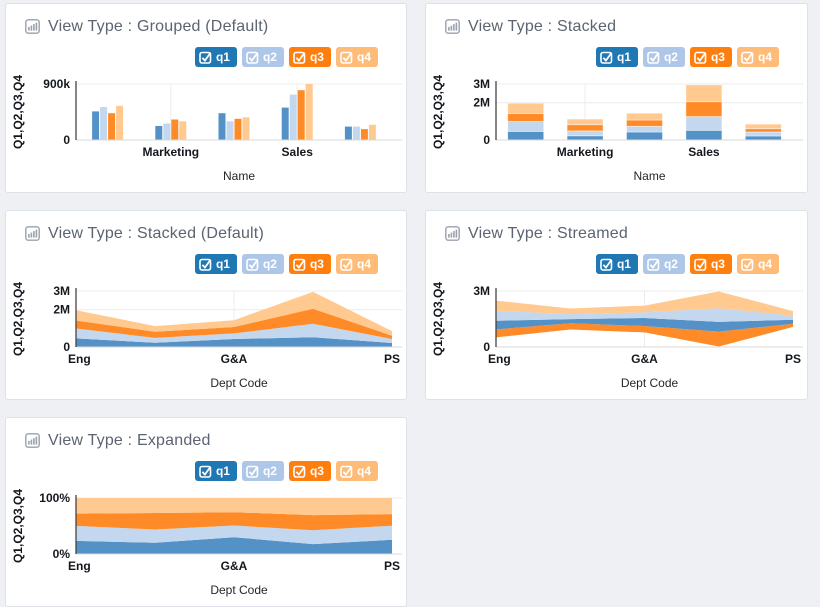 This screenshot has width=820, height=607. What do you see at coordinates (638, 130) in the screenshot?
I see `stacked-bar-chart: 3M 2M 0 Marketing Sales Name` at bounding box center [638, 130].